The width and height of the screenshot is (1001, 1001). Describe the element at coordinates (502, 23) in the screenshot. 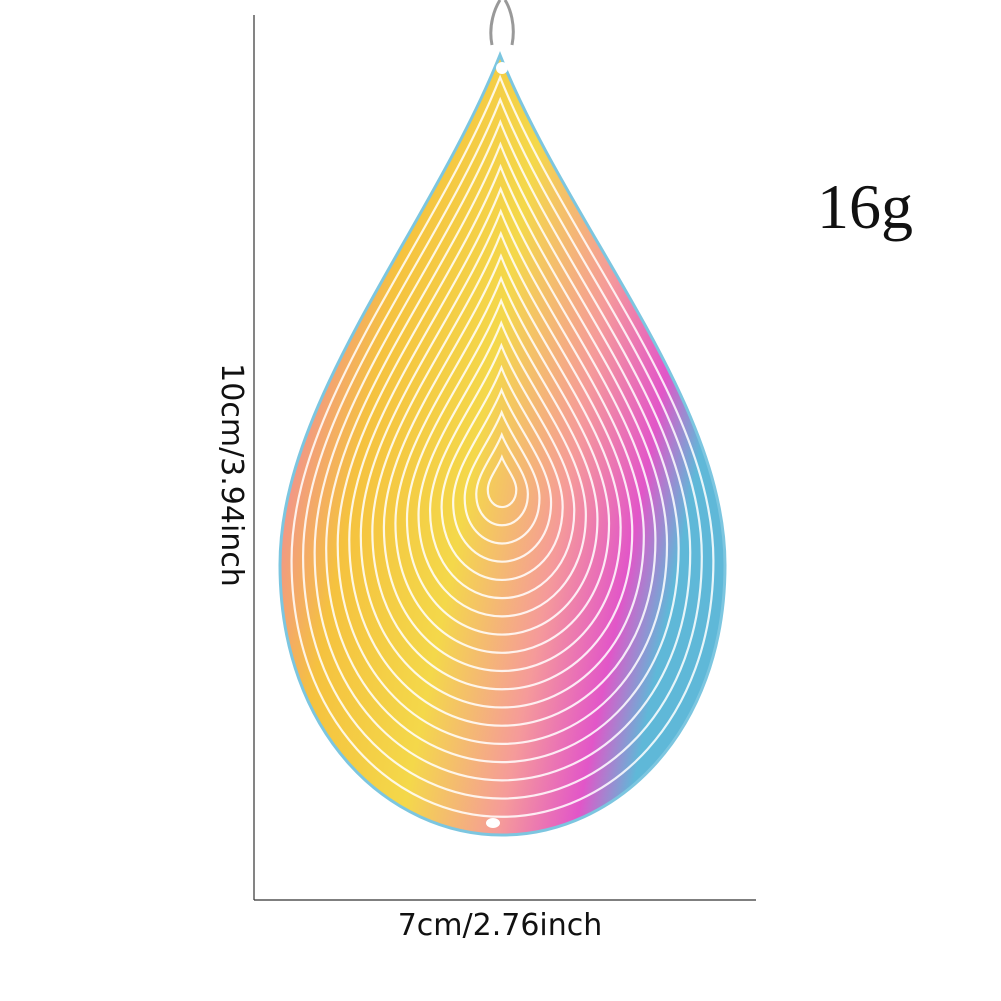

I see `hook` at that location.